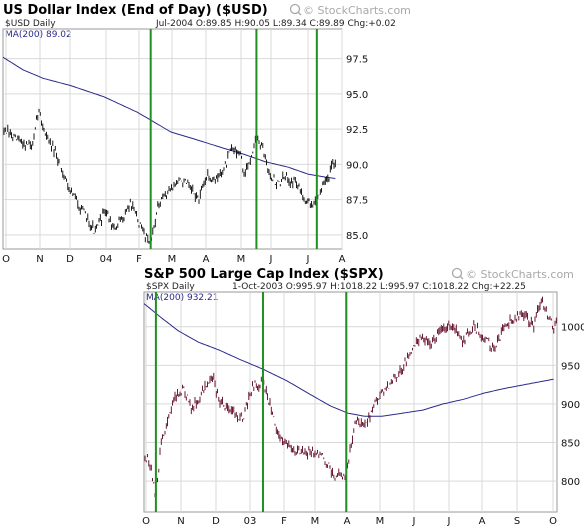  What do you see at coordinates (572, 328) in the screenshot?
I see `spx-y-tick-label: 1000` at bounding box center [572, 328].